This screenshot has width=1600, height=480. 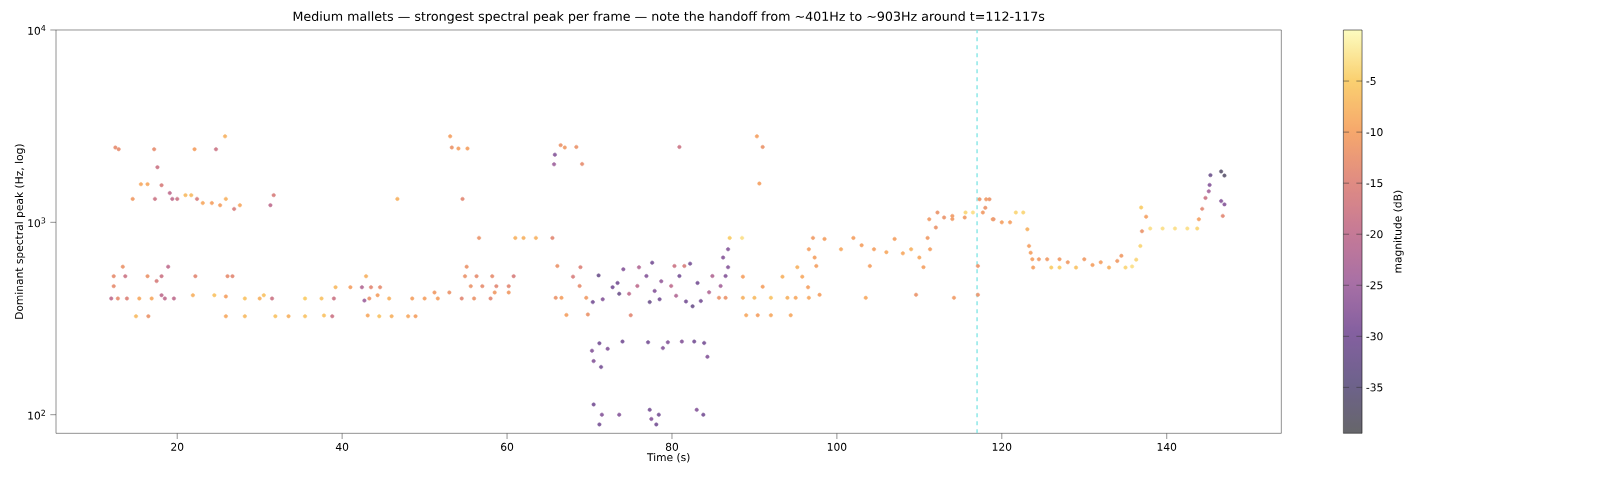 What do you see at coordinates (668, 457) in the screenshot?
I see `x-axis-title: Time (s)` at bounding box center [668, 457].